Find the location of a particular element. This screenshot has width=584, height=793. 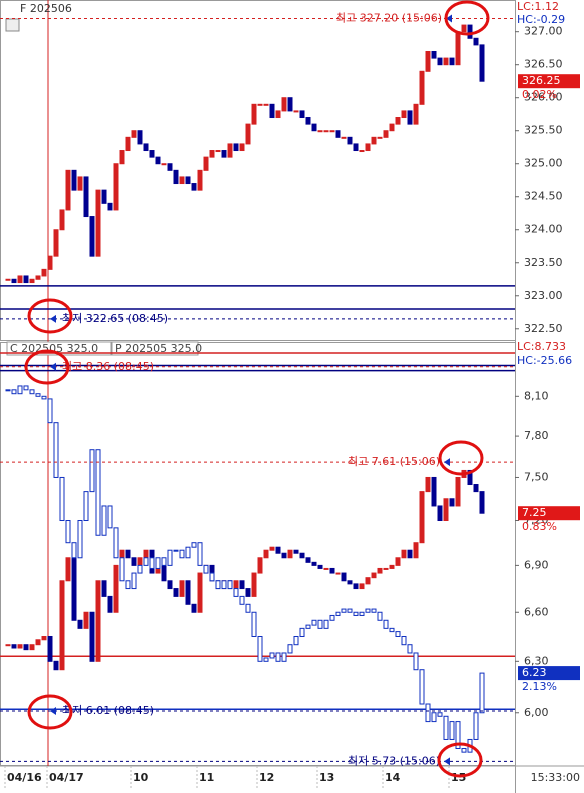

last-price-box is located at coordinates (549, 81).